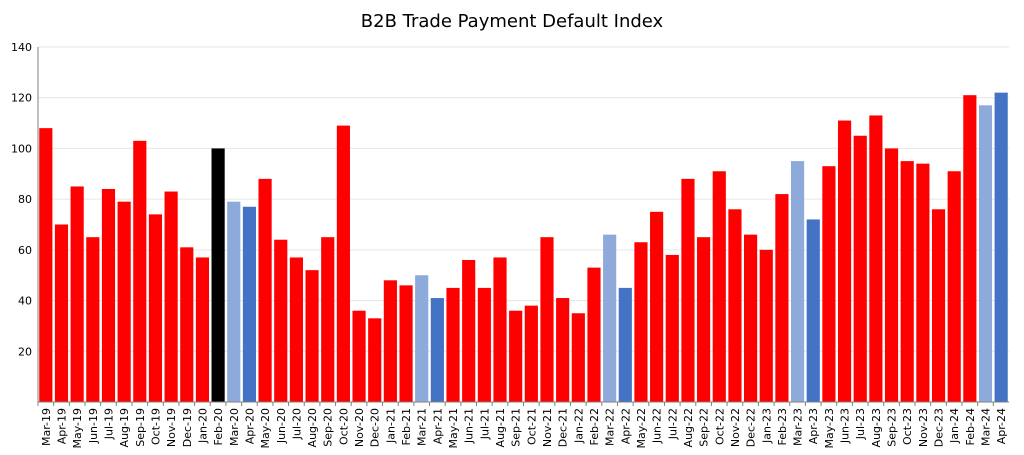  What do you see at coordinates (25, 301) in the screenshot?
I see `y-tick-label: 40` at bounding box center [25, 301].